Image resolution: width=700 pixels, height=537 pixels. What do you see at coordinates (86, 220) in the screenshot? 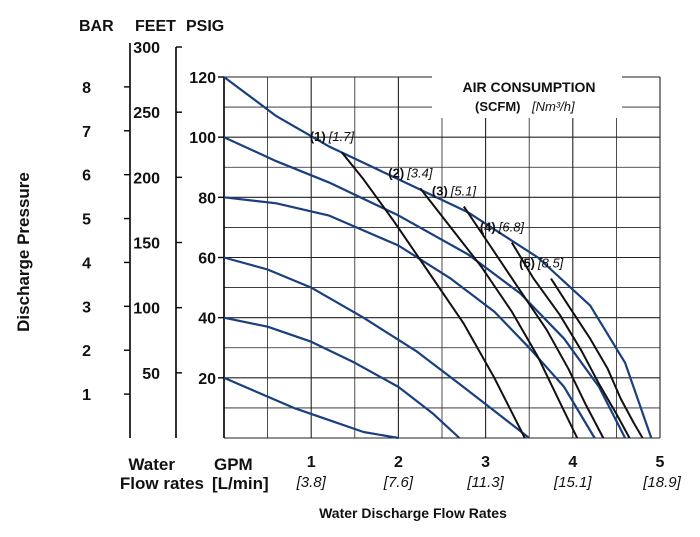
I see `bar-tick-label: 5` at bounding box center [86, 220].